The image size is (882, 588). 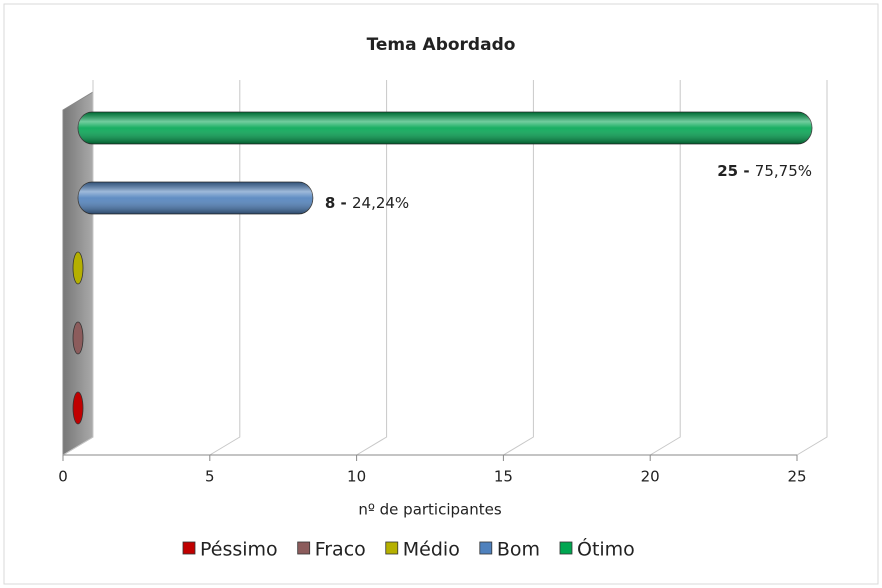 What do you see at coordinates (356, 477) in the screenshot?
I see `x-tick-label: 10` at bounding box center [356, 477].